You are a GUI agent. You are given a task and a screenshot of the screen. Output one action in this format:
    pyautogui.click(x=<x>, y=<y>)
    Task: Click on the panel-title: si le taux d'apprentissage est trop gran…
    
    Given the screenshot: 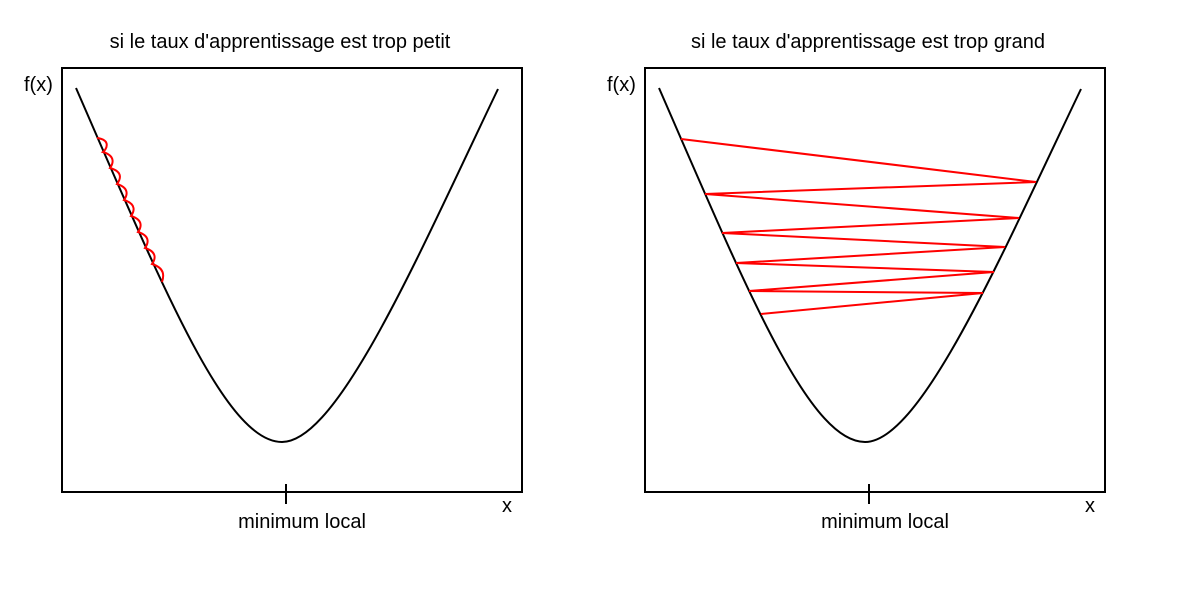 What is the action you would take?
    pyautogui.click(x=868, y=42)
    